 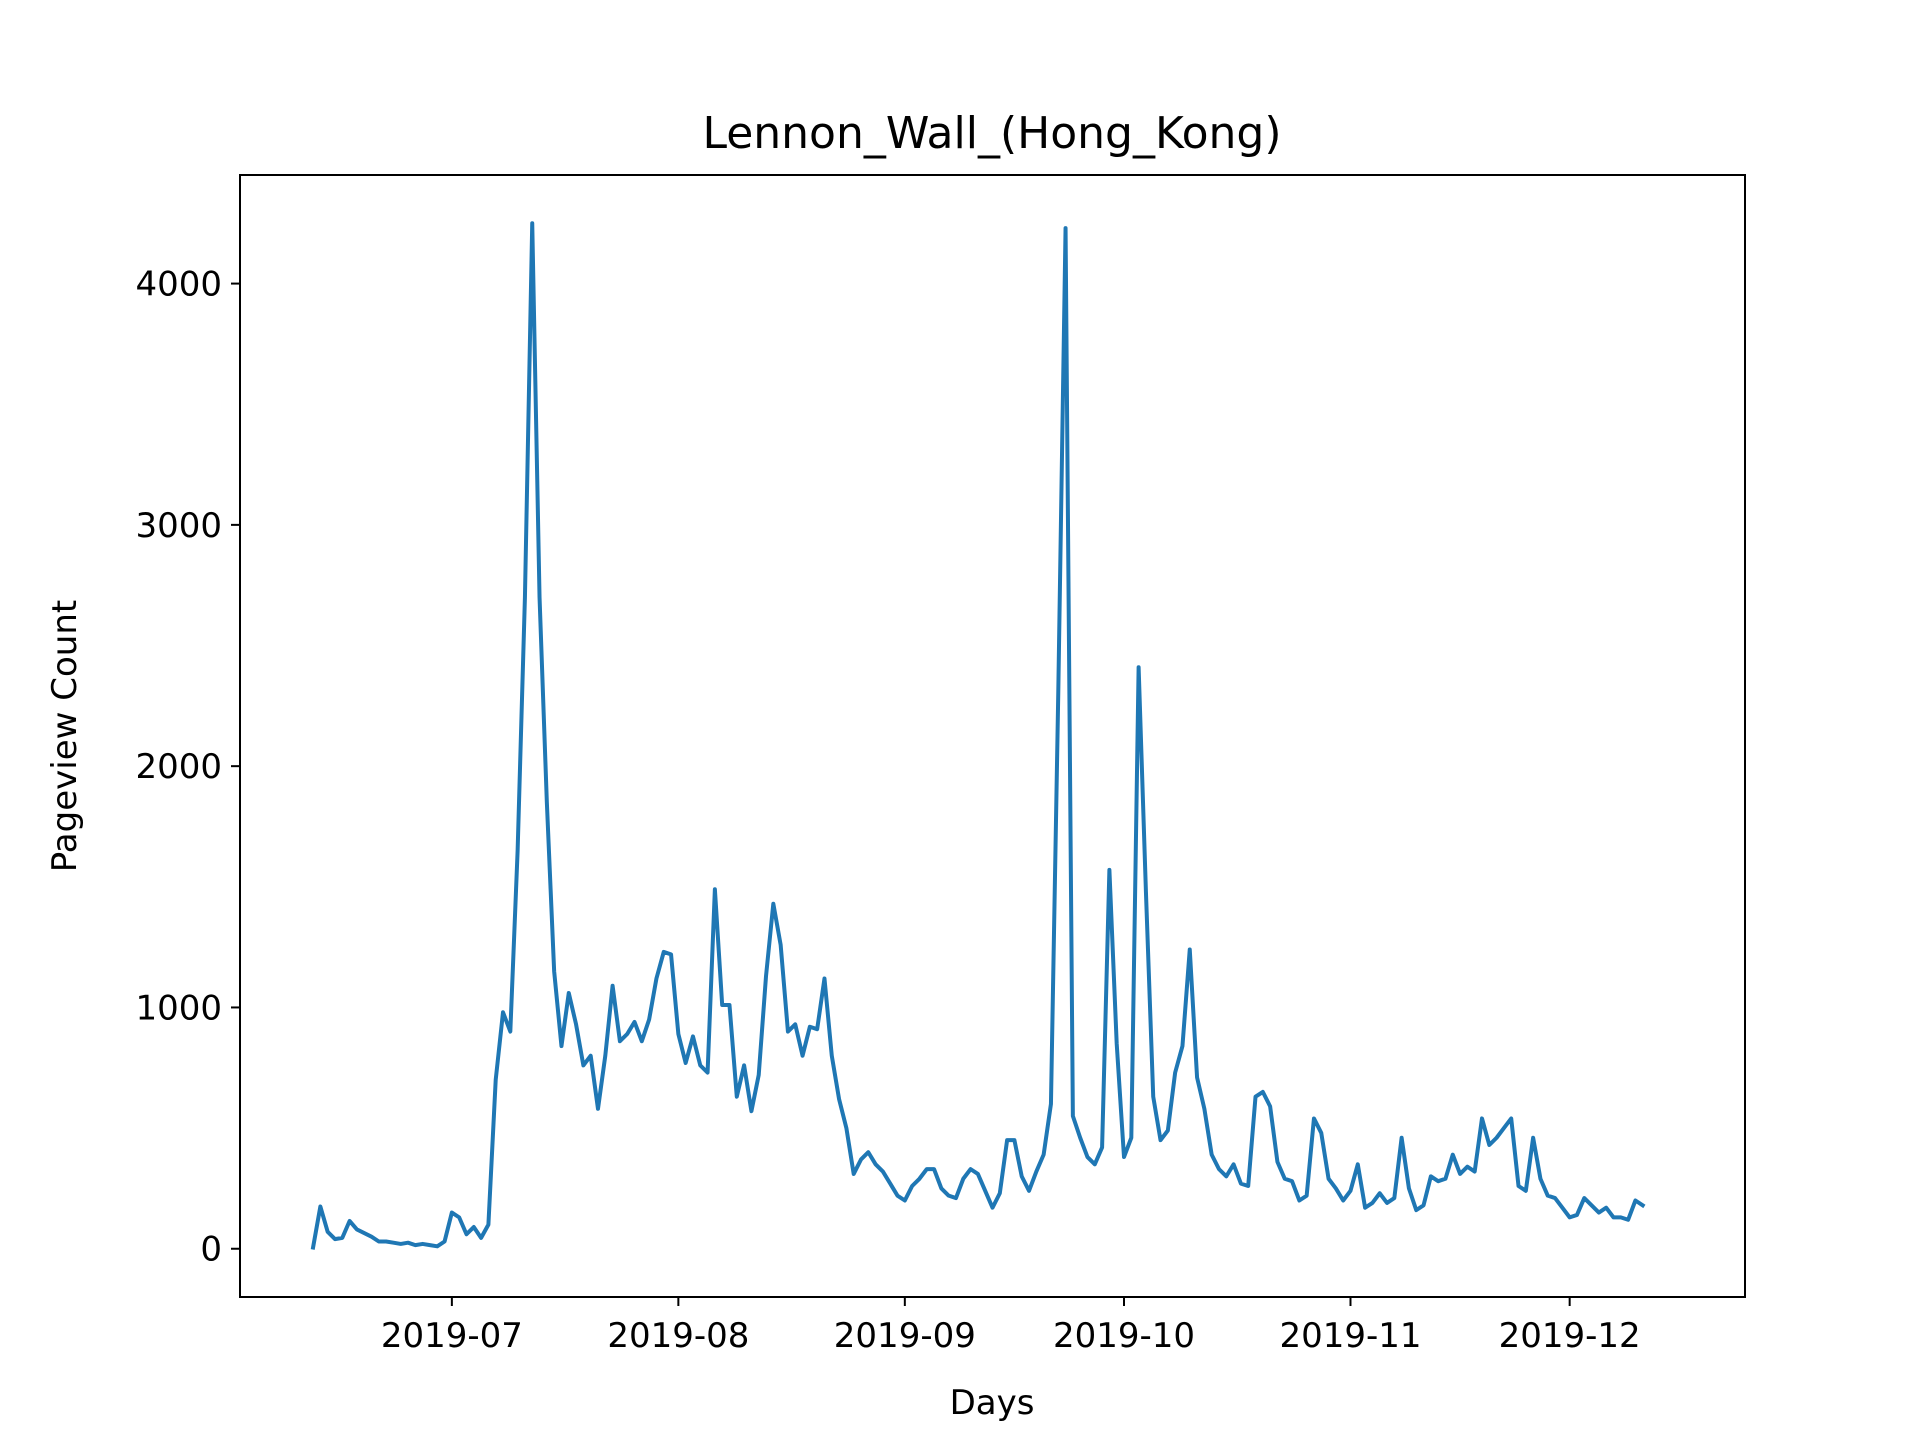 I want to click on chart-title: Lennon_Wall_(Hong_Kong), so click(x=991, y=133).